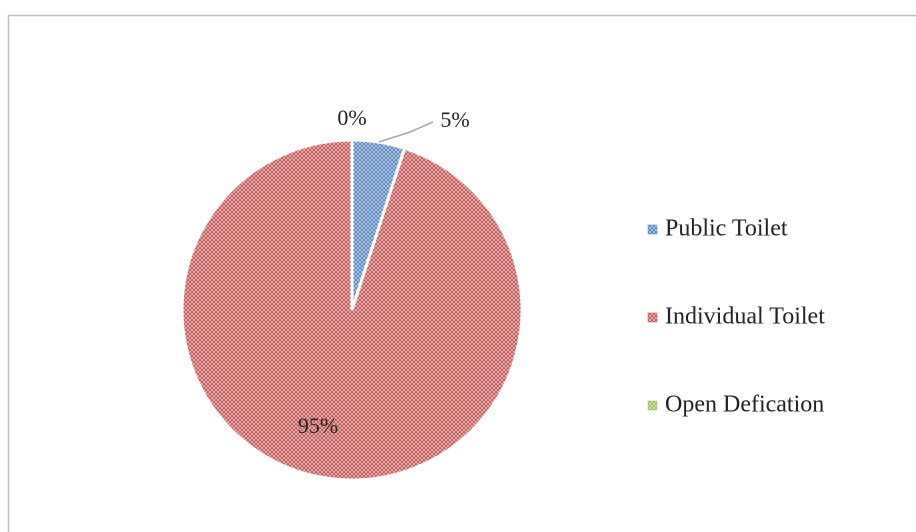 The image size is (916, 532). Describe the element at coordinates (454, 119) in the screenshot. I see `data-label: 5%` at that location.